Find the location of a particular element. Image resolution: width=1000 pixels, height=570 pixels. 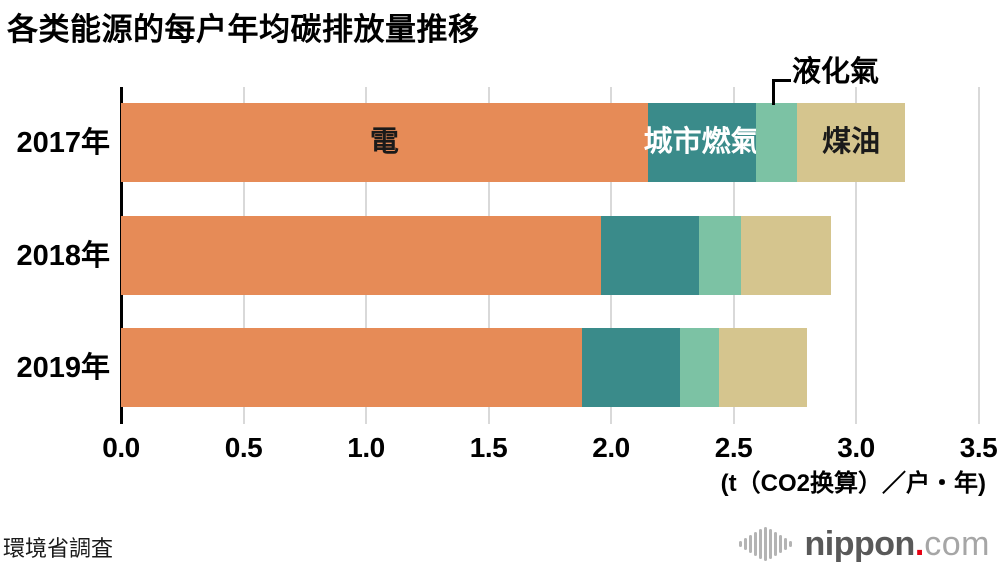

nippon-logo: nippon . com is located at coordinates (864, 544).